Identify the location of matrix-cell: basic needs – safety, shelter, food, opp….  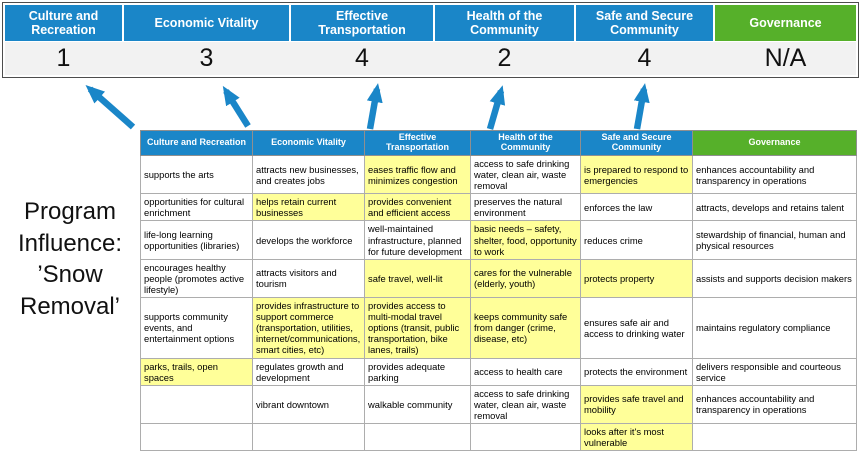
(525, 240).